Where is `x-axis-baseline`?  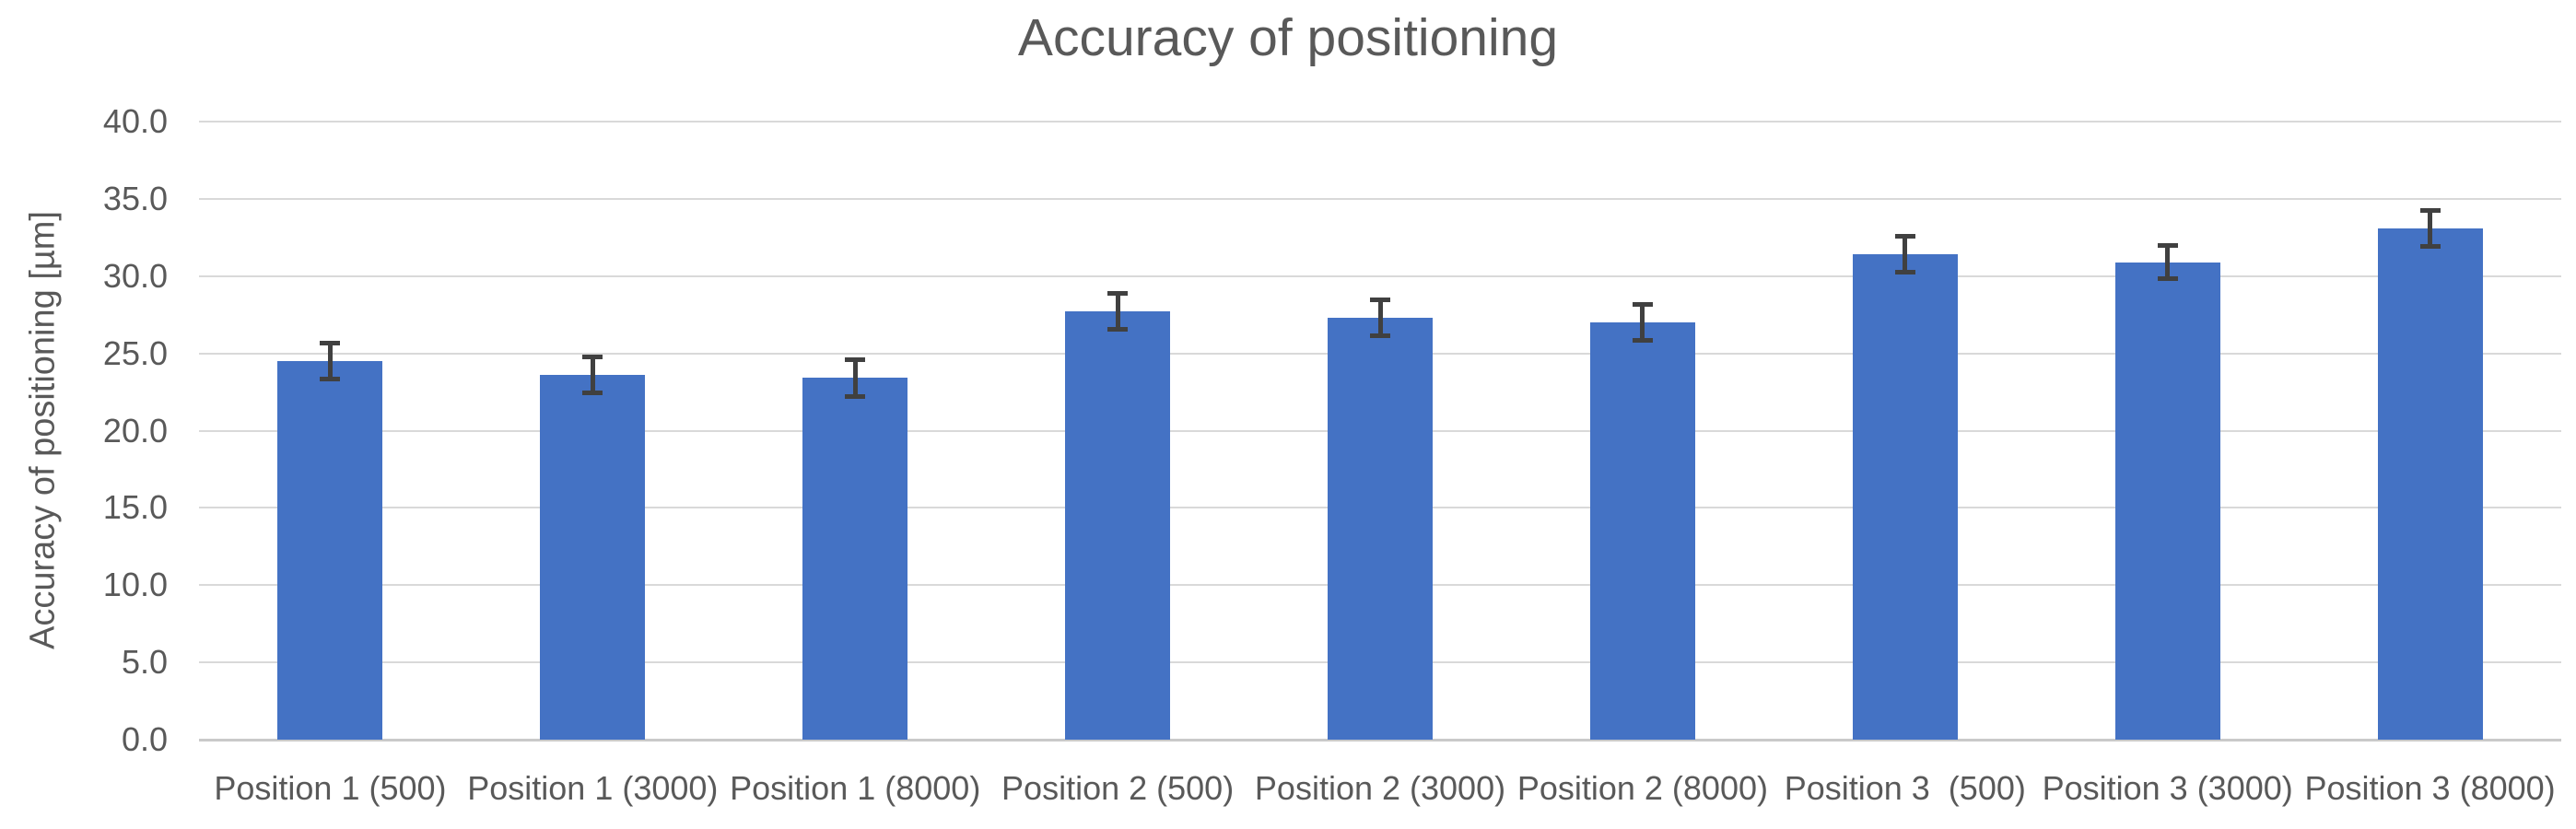 x-axis-baseline is located at coordinates (1380, 740).